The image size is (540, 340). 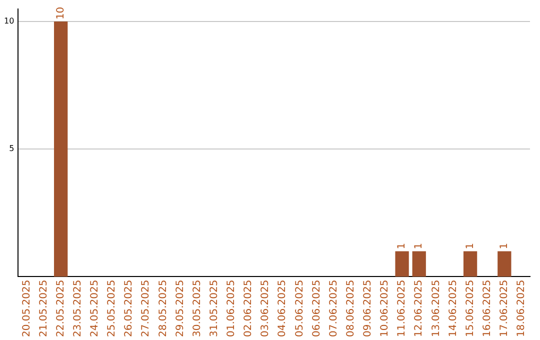 I want to click on x-tick-label: 22.05.2025, so click(x=60, y=309).